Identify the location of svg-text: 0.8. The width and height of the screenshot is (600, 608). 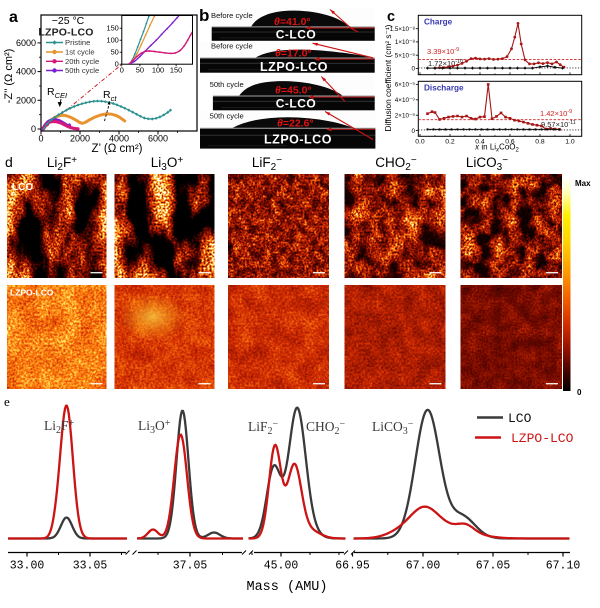
(540, 142).